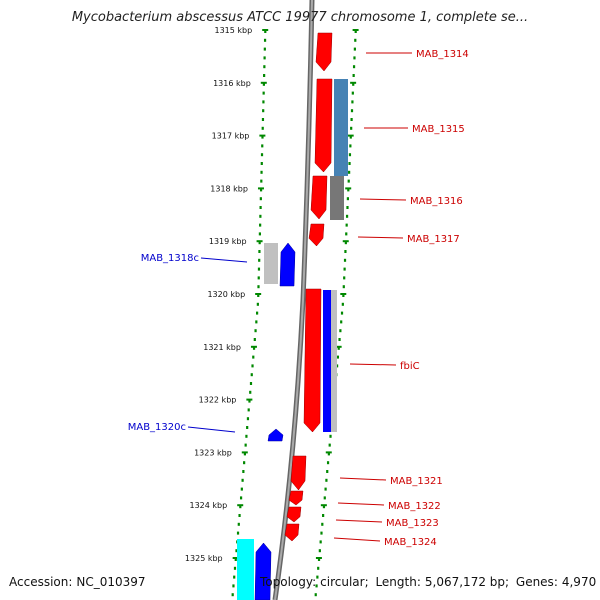  I want to click on tick-label: 1315 kbp, so click(233, 30).